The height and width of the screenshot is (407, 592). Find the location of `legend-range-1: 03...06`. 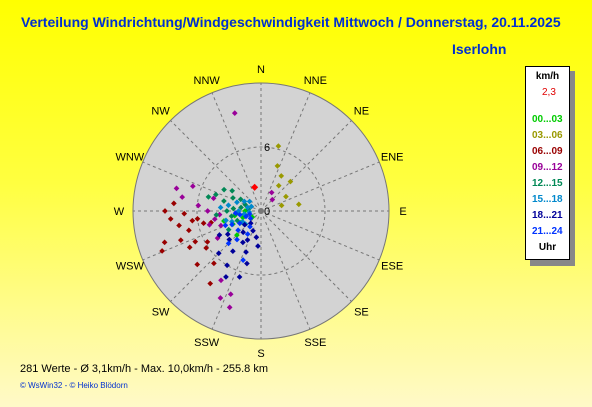

legend-range-1: 03...06 is located at coordinates (547, 135).